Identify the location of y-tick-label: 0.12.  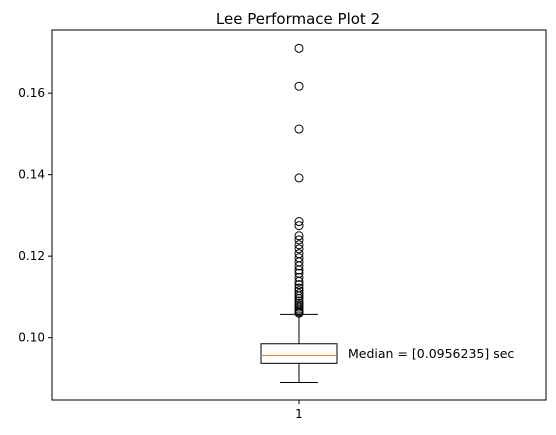
(31, 256).